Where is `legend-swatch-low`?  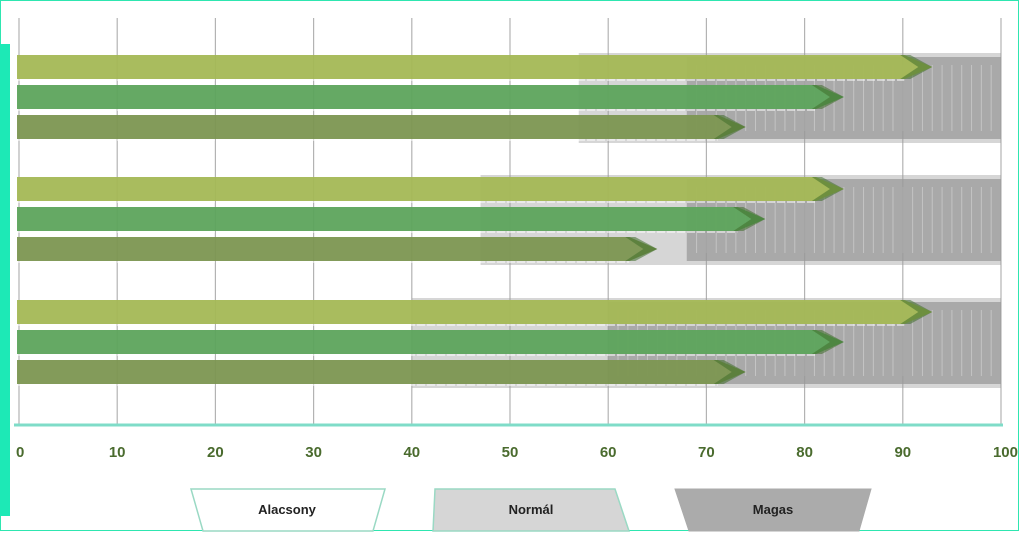 legend-swatch-low is located at coordinates (288, 510).